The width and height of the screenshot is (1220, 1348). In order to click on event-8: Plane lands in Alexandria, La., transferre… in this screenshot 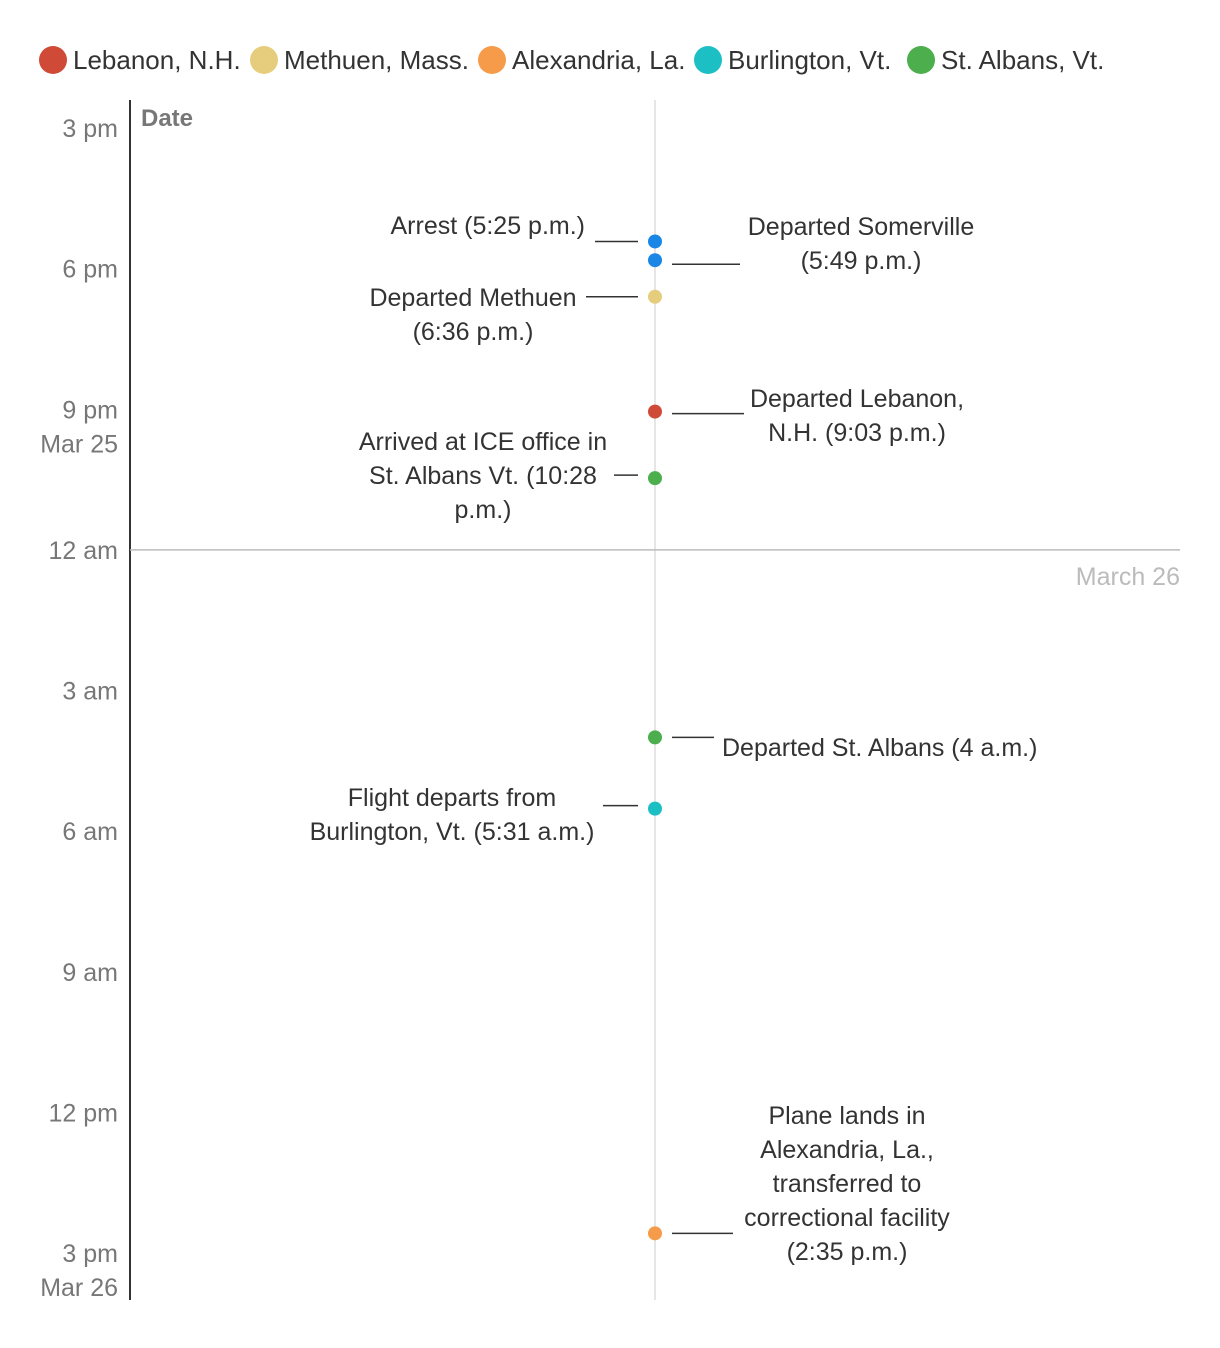, I will do `click(799, 1184)`.